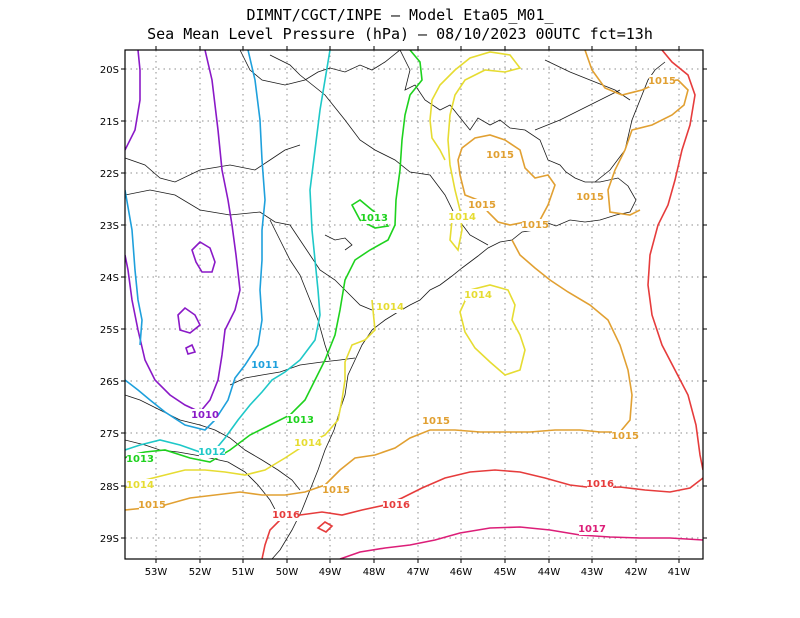 The width and height of the screenshot is (800, 618). What do you see at coordinates (156, 572) in the screenshot?
I see `lon-label: 53W` at bounding box center [156, 572].